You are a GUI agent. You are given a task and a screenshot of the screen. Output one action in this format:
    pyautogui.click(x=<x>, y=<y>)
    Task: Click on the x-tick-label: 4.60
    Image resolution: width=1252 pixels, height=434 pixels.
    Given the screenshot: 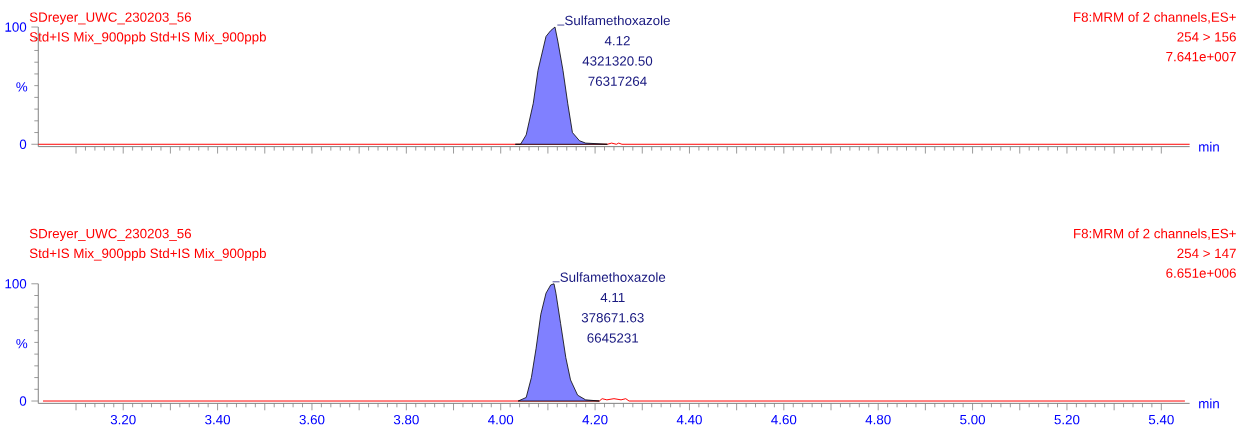 What is the action you would take?
    pyautogui.click(x=784, y=420)
    